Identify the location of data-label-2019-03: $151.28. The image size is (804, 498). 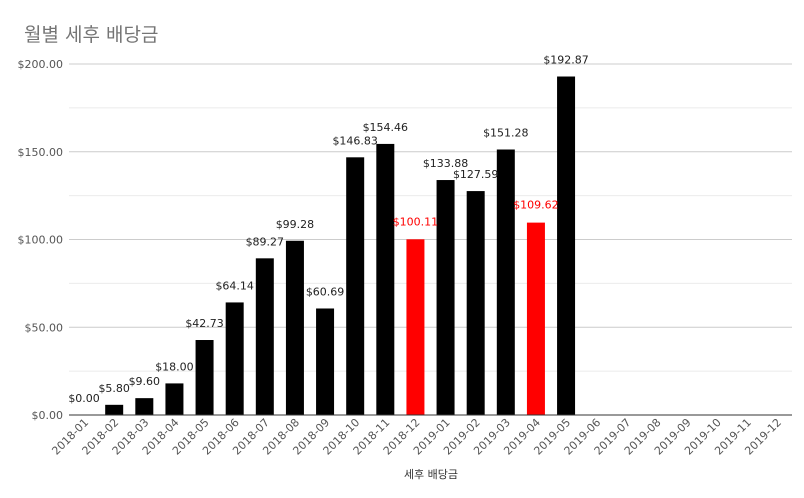
(506, 133).